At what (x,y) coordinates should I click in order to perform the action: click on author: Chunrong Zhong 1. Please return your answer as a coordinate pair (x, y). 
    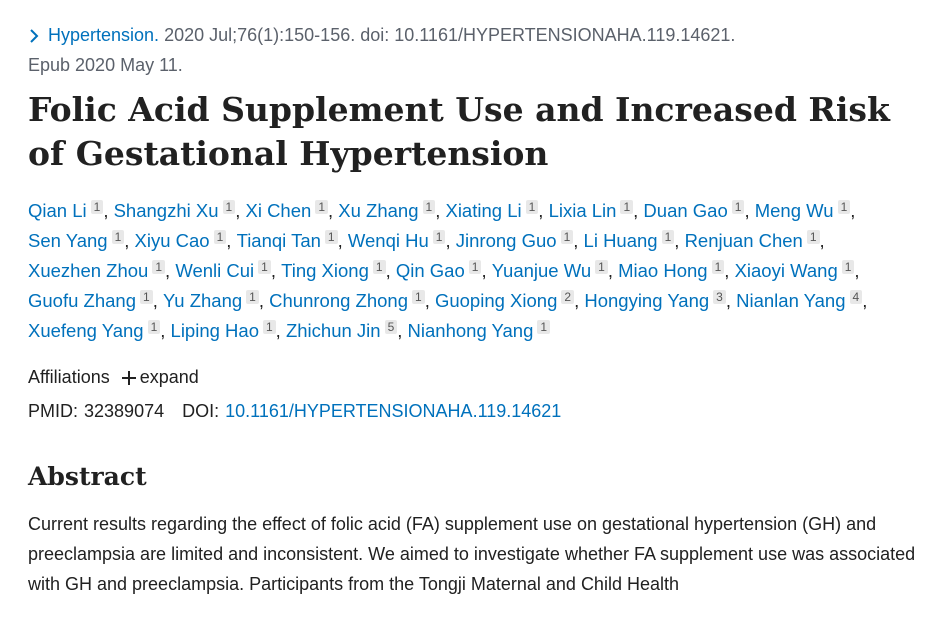
    Looking at the image, I should click on (352, 300).